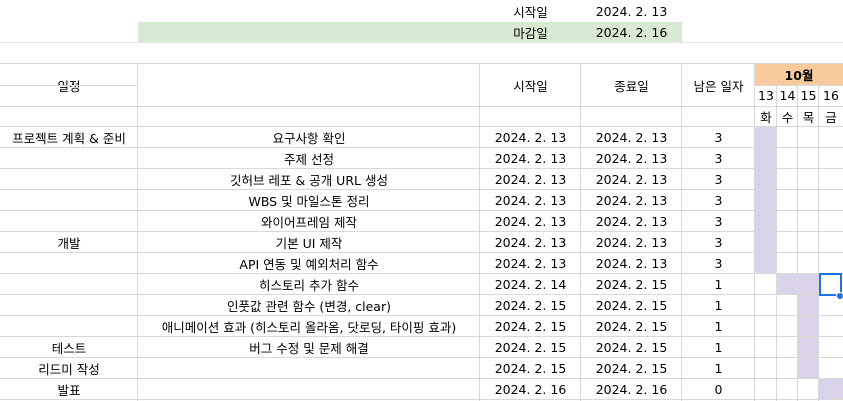 Image resolution: width=843 pixels, height=401 pixels. What do you see at coordinates (309, 243) in the screenshot?
I see `task-cell: 기본 UI 제작` at bounding box center [309, 243].